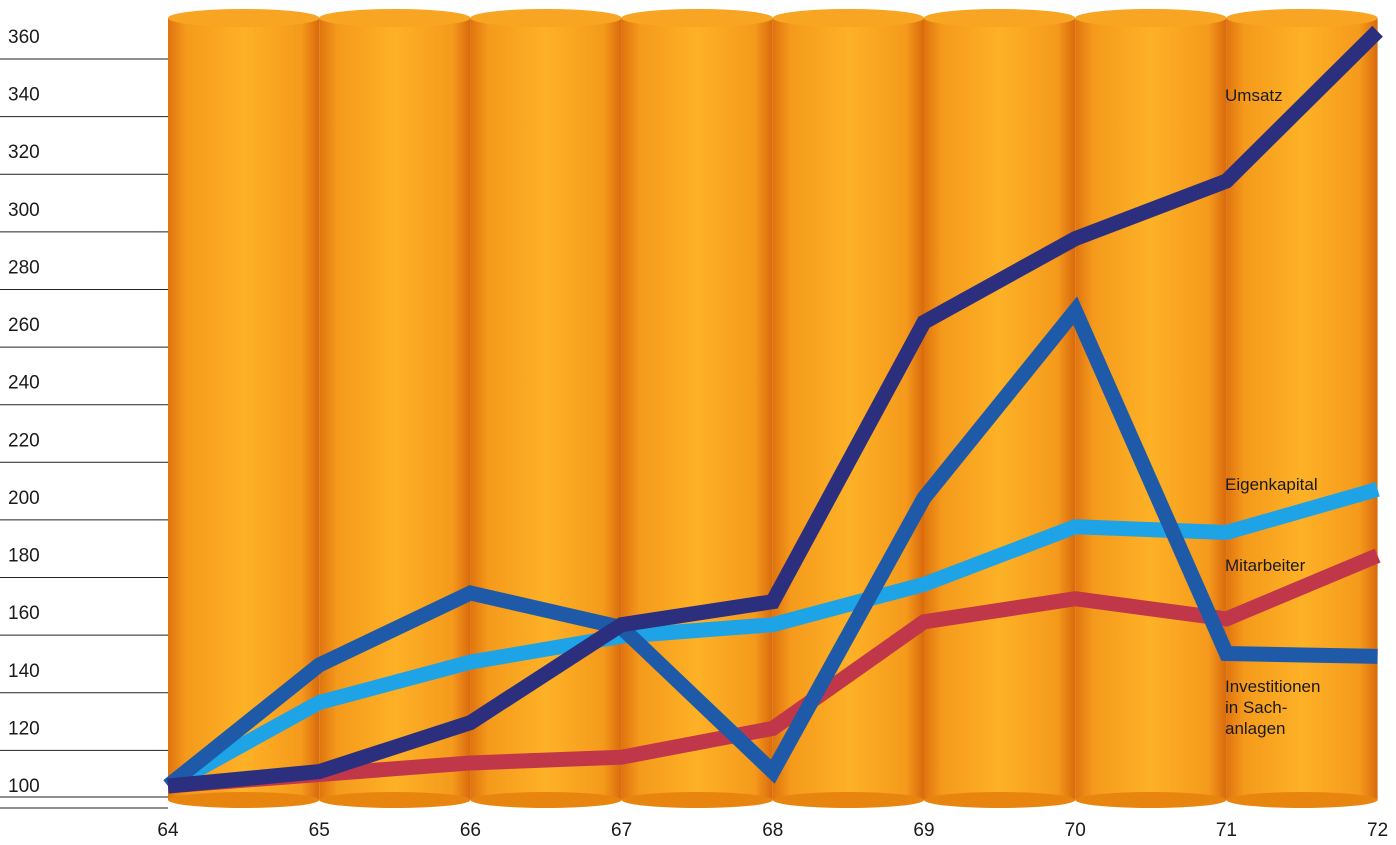 Image resolution: width=1396 pixels, height=845 pixels. Describe the element at coordinates (24, 325) in the screenshot. I see `y-tick-label: 260` at that location.